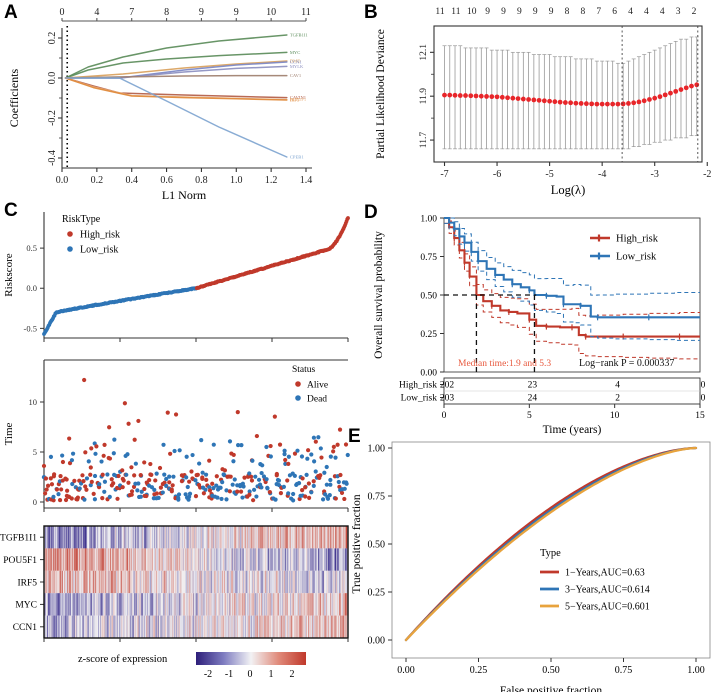  Describe the element at coordinates (30, 328) in the screenshot. I see `panel-c-risk-y-tick-label: -0.5` at that location.